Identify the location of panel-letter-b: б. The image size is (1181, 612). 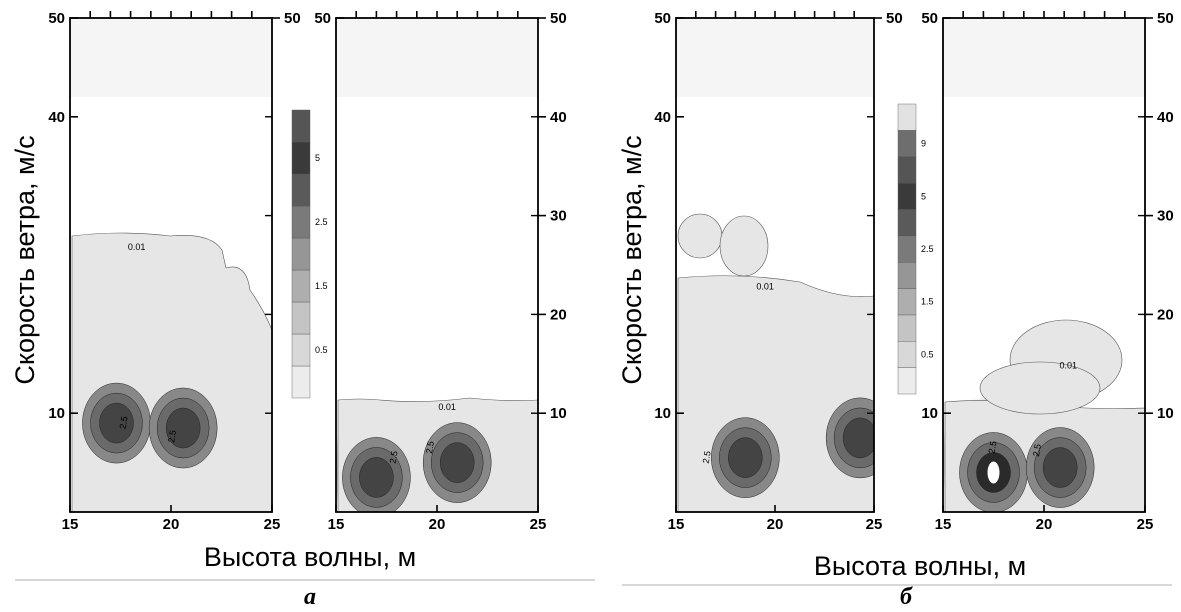
(906, 597).